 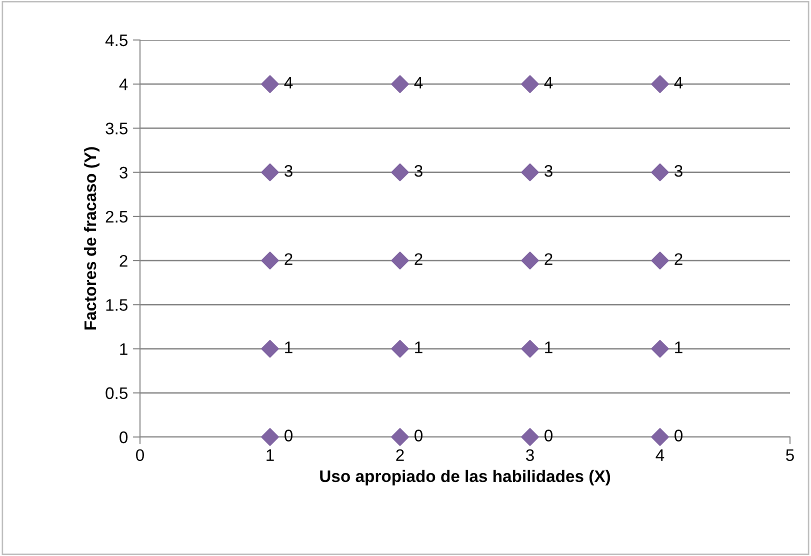 What do you see at coordinates (660, 455) in the screenshot?
I see `x-tick-label: 4` at bounding box center [660, 455].